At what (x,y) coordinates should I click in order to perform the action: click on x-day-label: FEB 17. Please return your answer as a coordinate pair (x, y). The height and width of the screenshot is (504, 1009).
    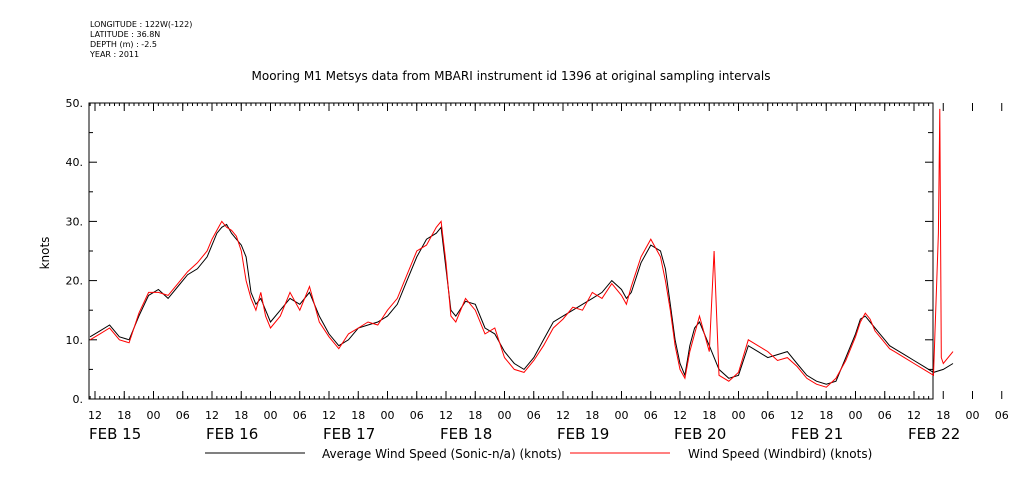
    Looking at the image, I should click on (349, 434).